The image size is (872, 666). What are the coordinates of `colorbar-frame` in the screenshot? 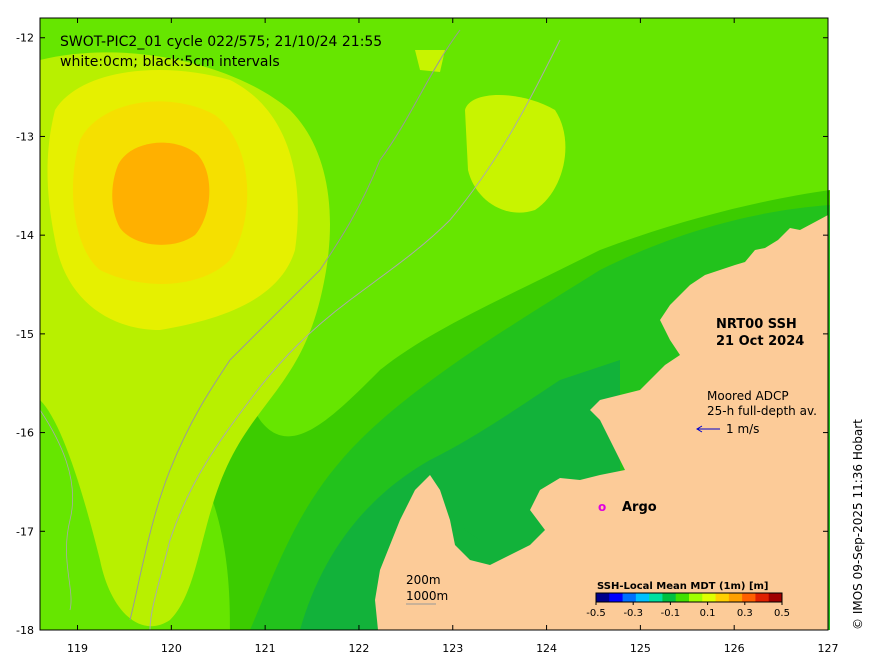 It's located at (689, 597).